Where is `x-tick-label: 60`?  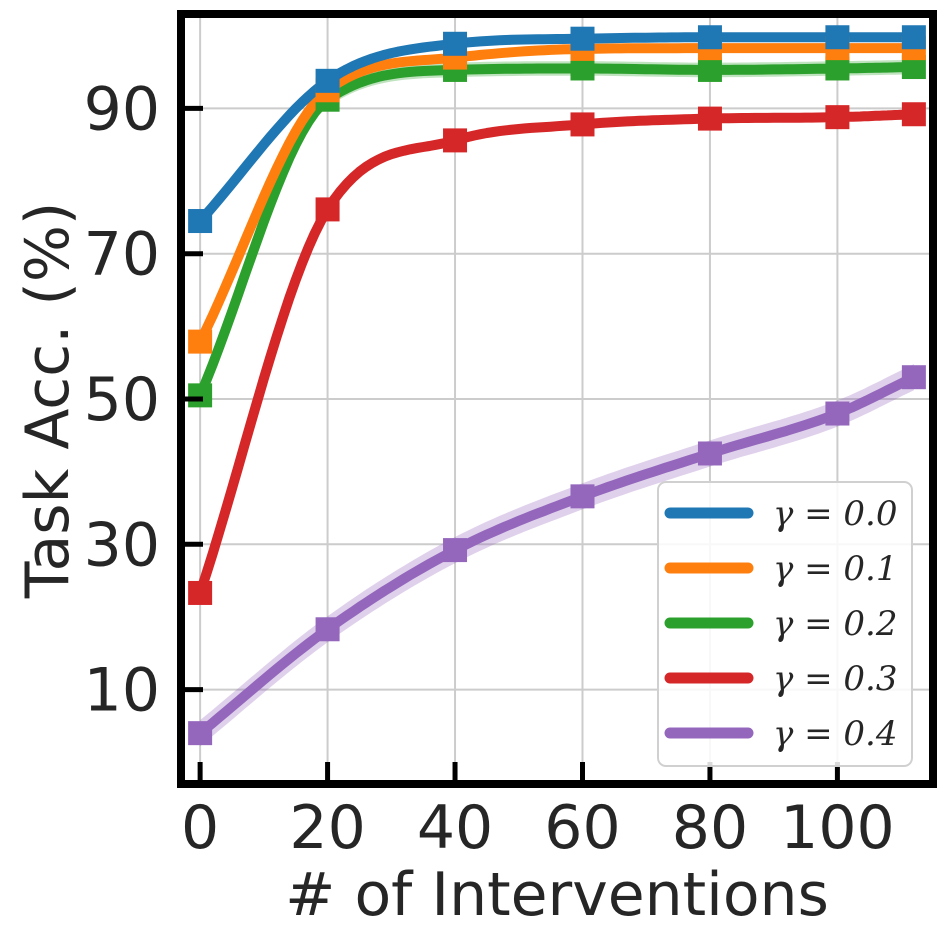
x-tick-label: 60 is located at coordinates (582, 828).